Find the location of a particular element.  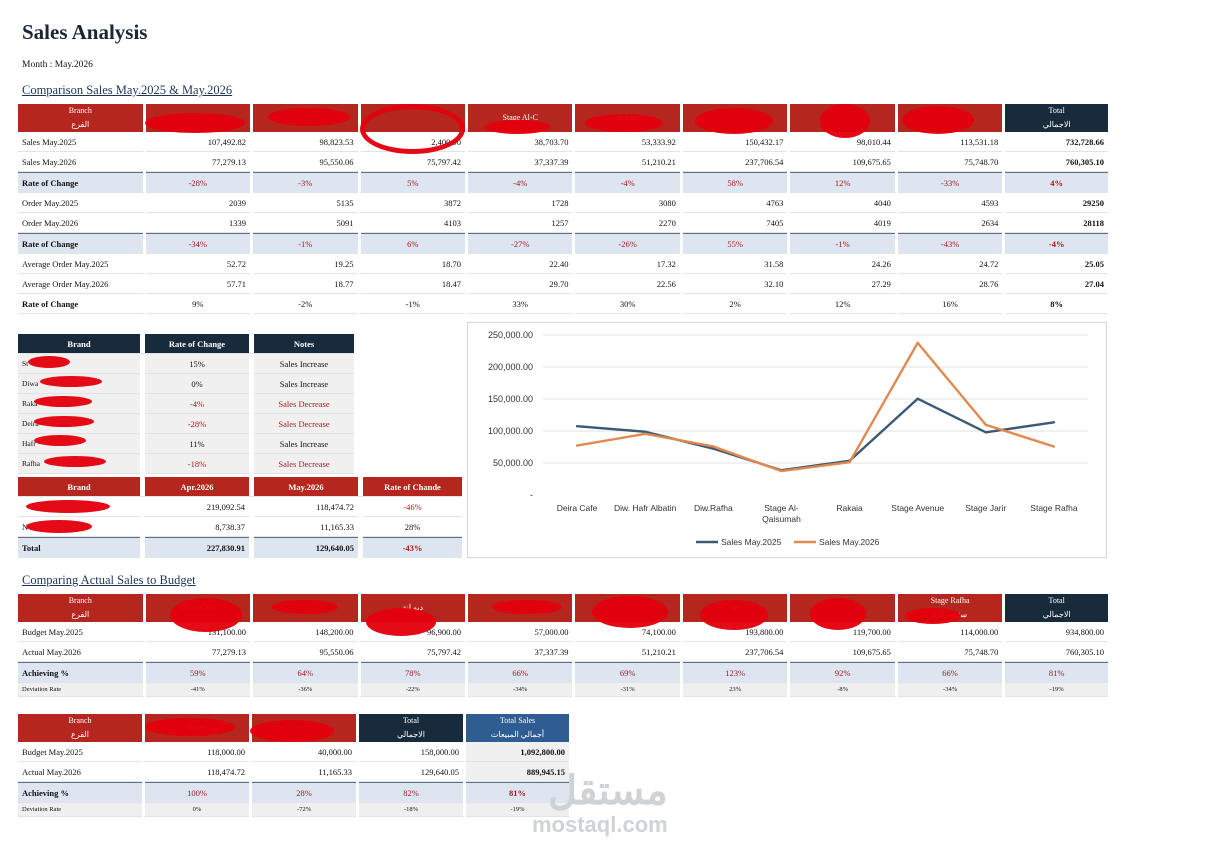

table-cell: -36% is located at coordinates (305, 690).